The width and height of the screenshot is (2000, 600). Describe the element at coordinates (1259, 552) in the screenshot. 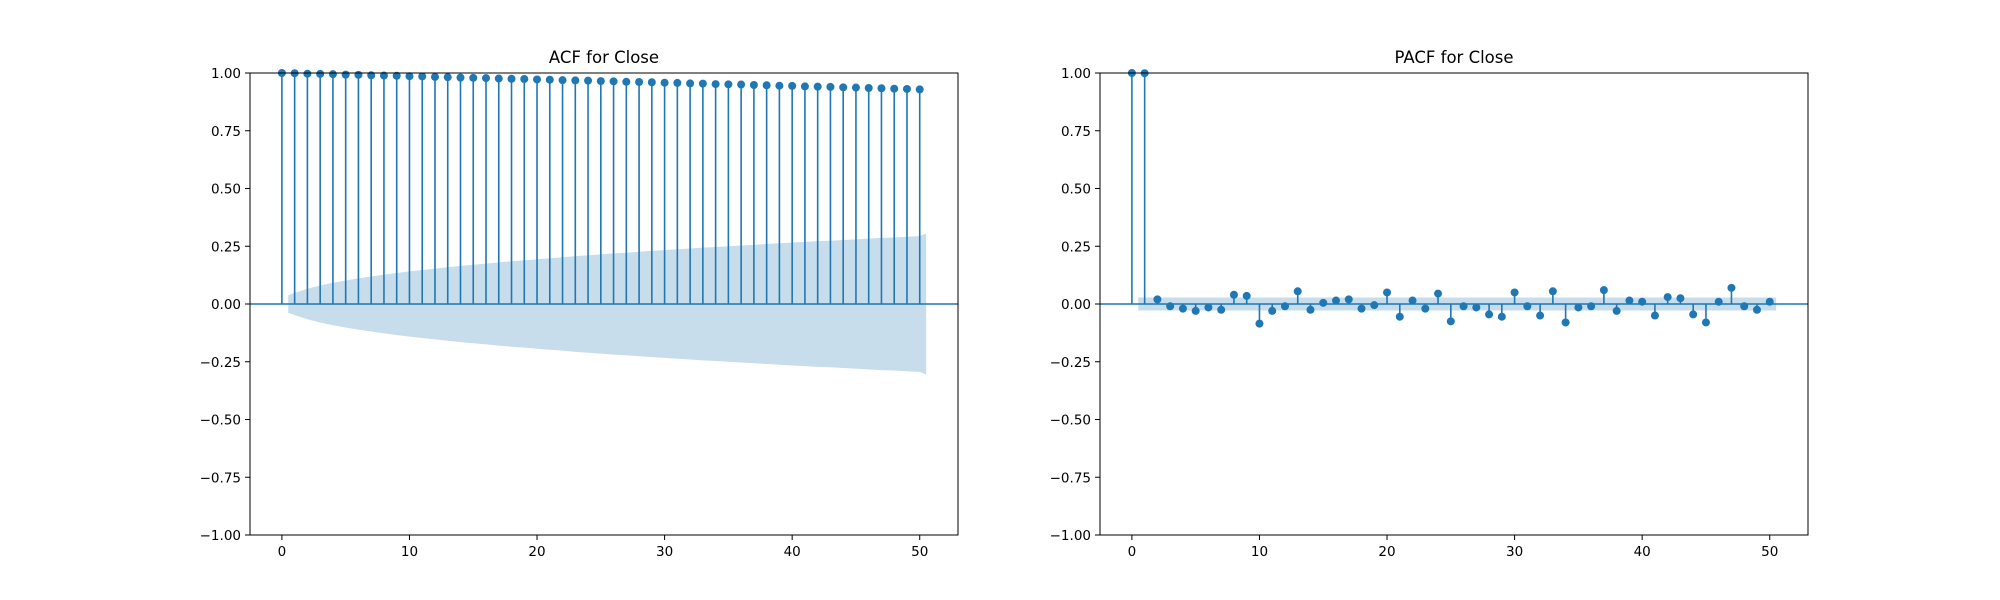

I see `pacf-xtick-label: 10` at that location.